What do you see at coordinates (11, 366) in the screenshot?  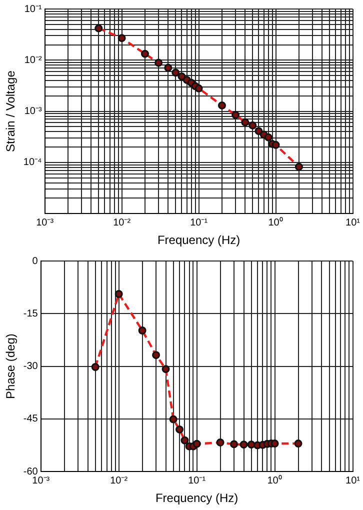 I see `y-axis-title: Phase (deg)` at bounding box center [11, 366].